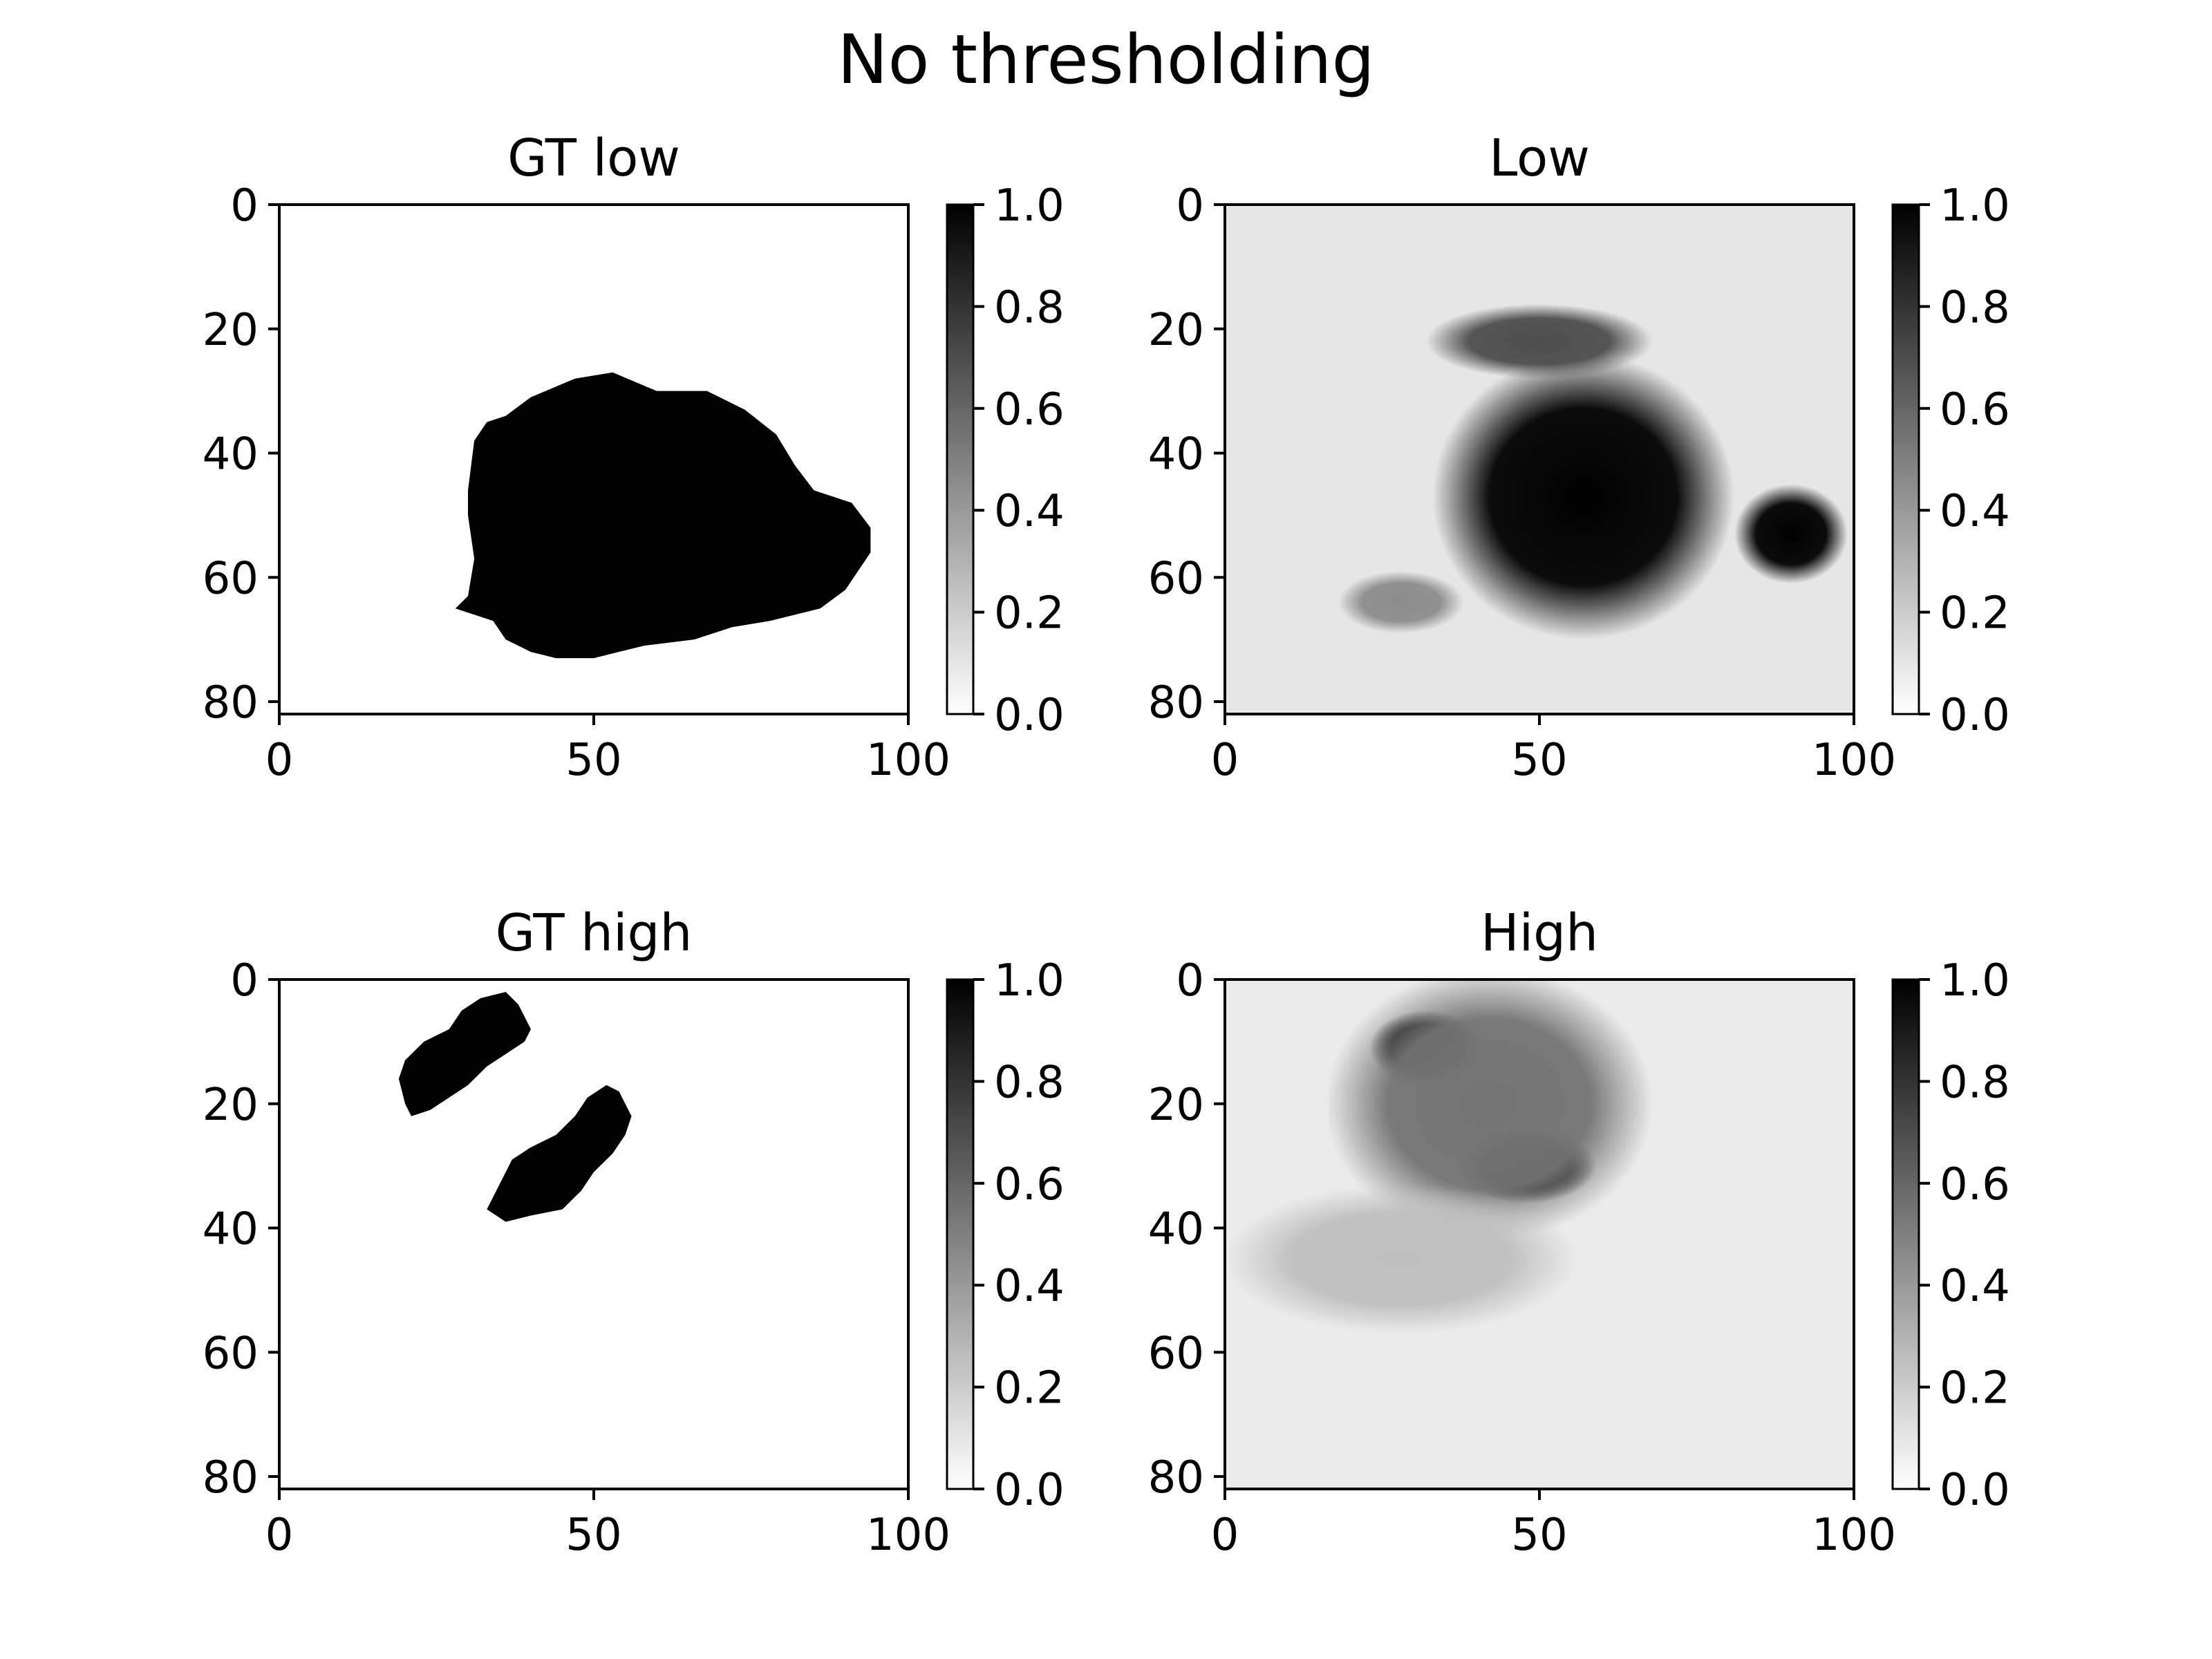 Image resolution: width=2212 pixels, height=1659 pixels. I want to click on panel-title: Low, so click(1540, 158).